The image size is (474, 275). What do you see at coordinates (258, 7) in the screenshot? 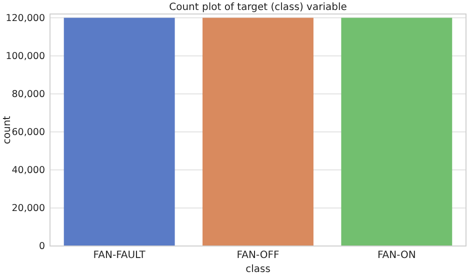
I see `chart-title: Count plot of target (class) variable` at bounding box center [258, 7].